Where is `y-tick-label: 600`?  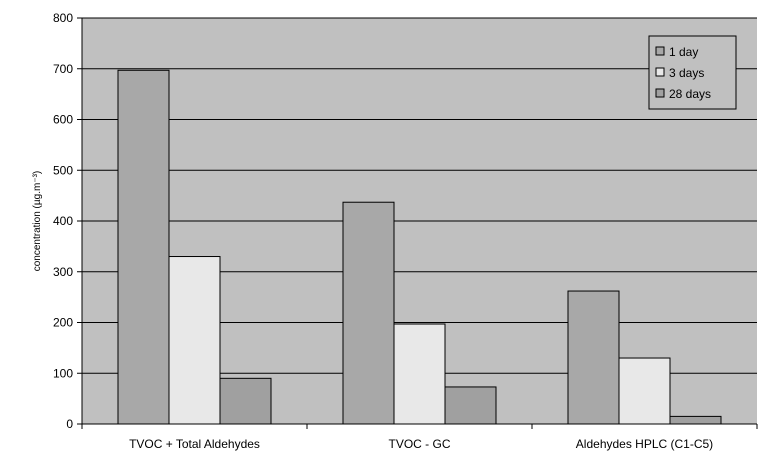
y-tick-label: 600 is located at coordinates (63, 120).